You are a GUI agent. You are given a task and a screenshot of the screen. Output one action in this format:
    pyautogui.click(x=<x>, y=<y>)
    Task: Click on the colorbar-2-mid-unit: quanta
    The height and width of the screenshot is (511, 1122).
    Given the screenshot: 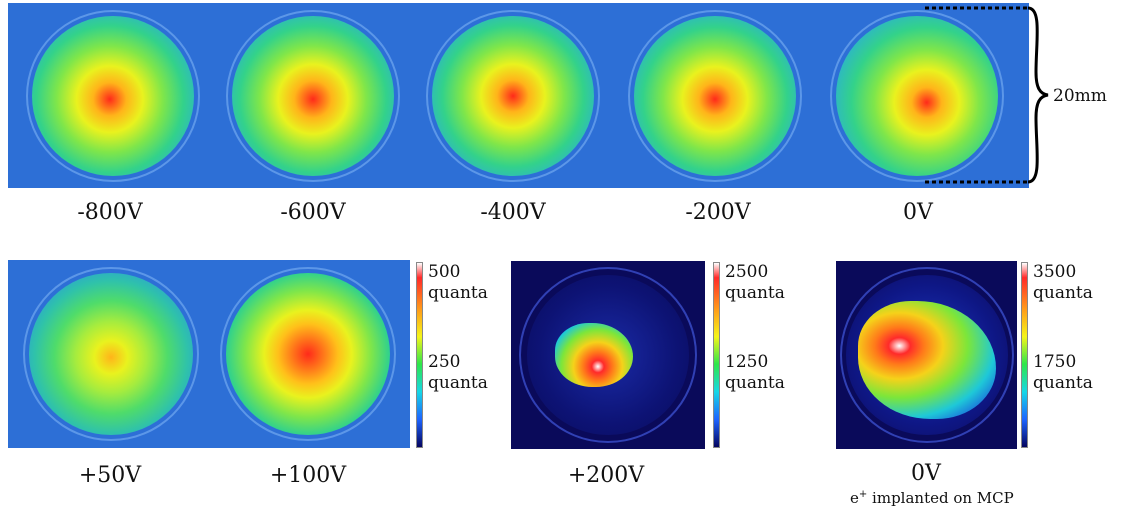 What is the action you would take?
    pyautogui.click(x=755, y=383)
    